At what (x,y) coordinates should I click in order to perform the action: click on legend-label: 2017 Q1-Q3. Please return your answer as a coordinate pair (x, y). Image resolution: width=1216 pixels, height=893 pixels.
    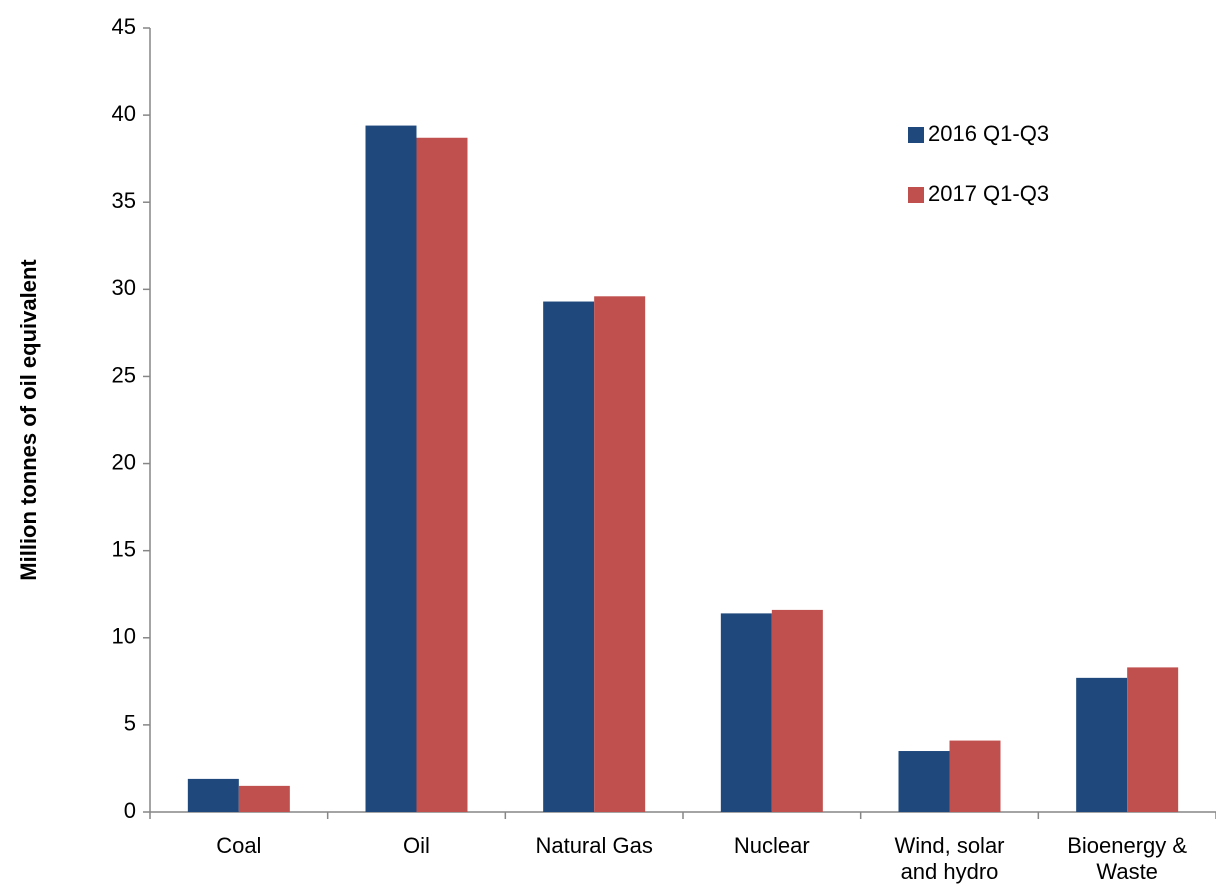
    Looking at the image, I should click on (988, 193).